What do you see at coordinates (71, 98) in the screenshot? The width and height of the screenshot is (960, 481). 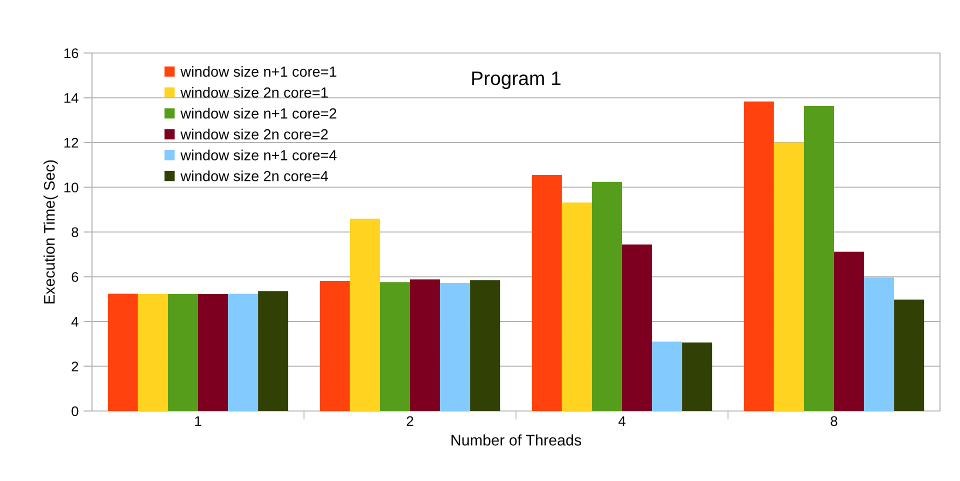 I see `y-tick-label: 14` at bounding box center [71, 98].